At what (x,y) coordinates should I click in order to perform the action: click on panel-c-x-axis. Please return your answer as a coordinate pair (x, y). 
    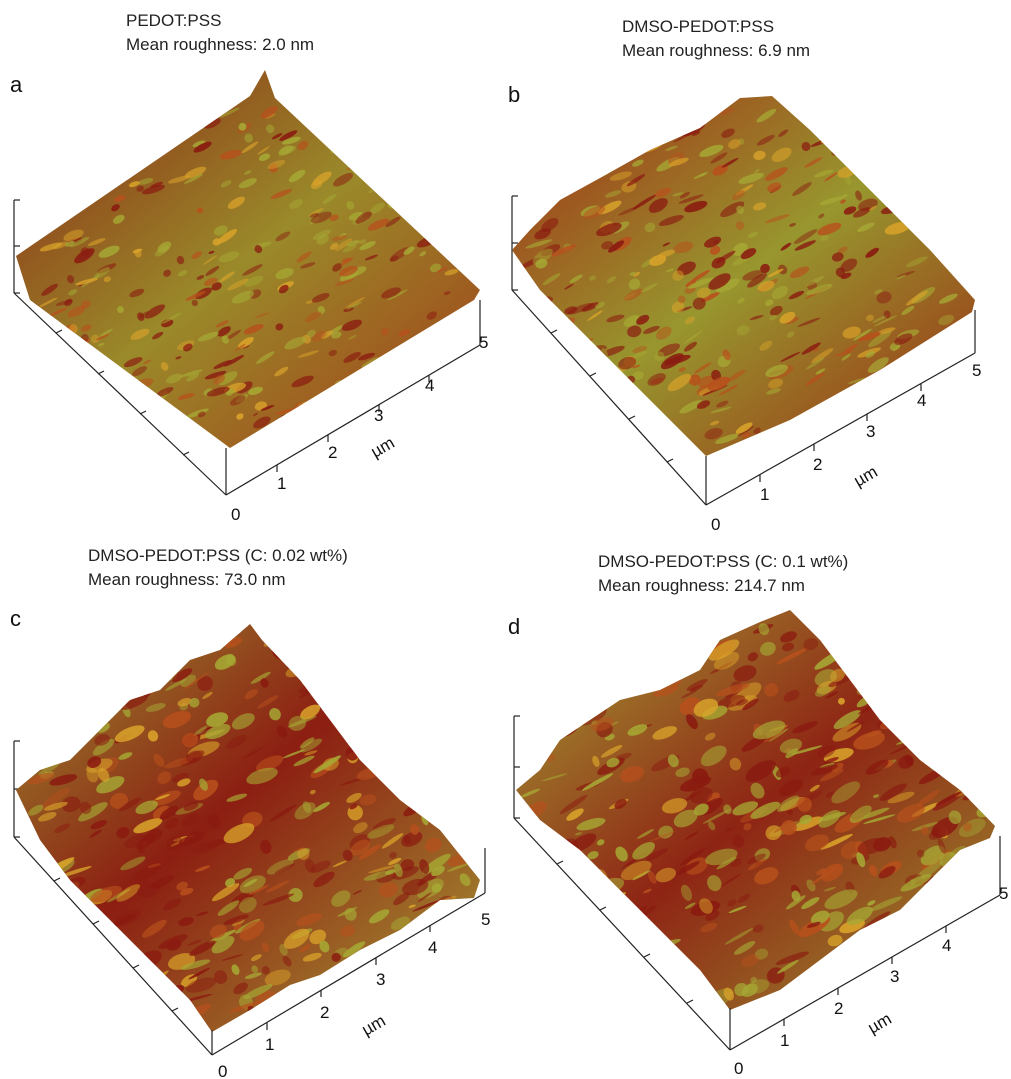
    Looking at the image, I should click on (348, 974).